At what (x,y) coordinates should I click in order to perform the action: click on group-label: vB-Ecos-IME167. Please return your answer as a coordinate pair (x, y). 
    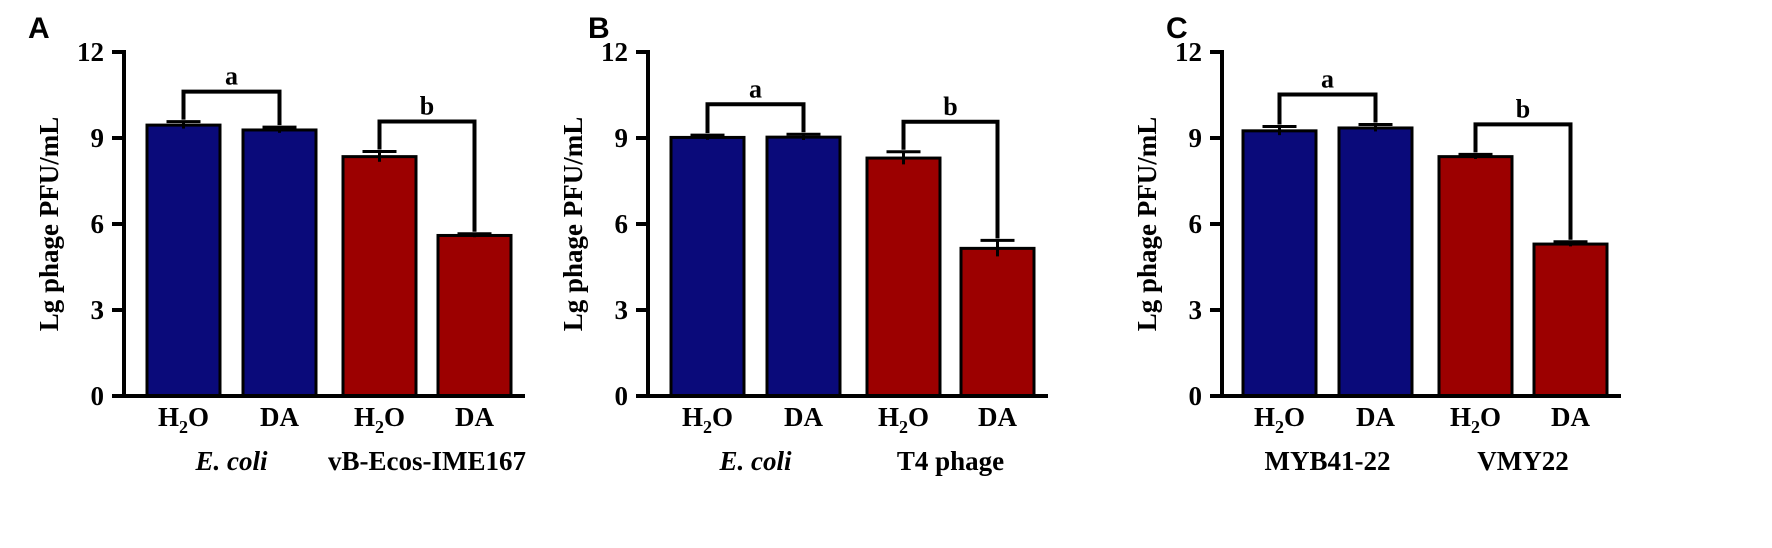
    Looking at the image, I should click on (427, 461).